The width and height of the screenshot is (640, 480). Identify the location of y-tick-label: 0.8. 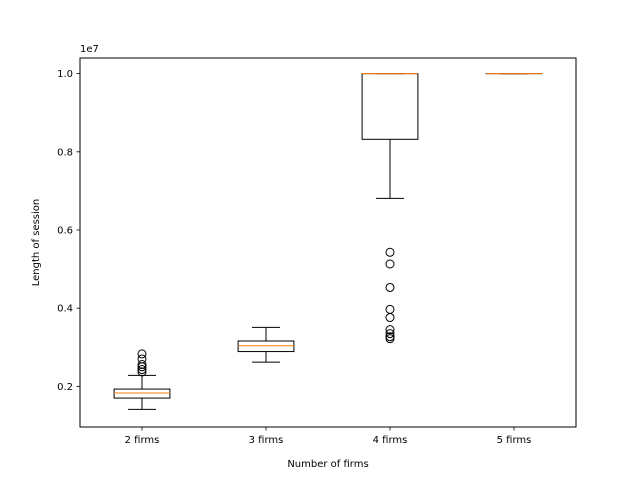
(65, 152).